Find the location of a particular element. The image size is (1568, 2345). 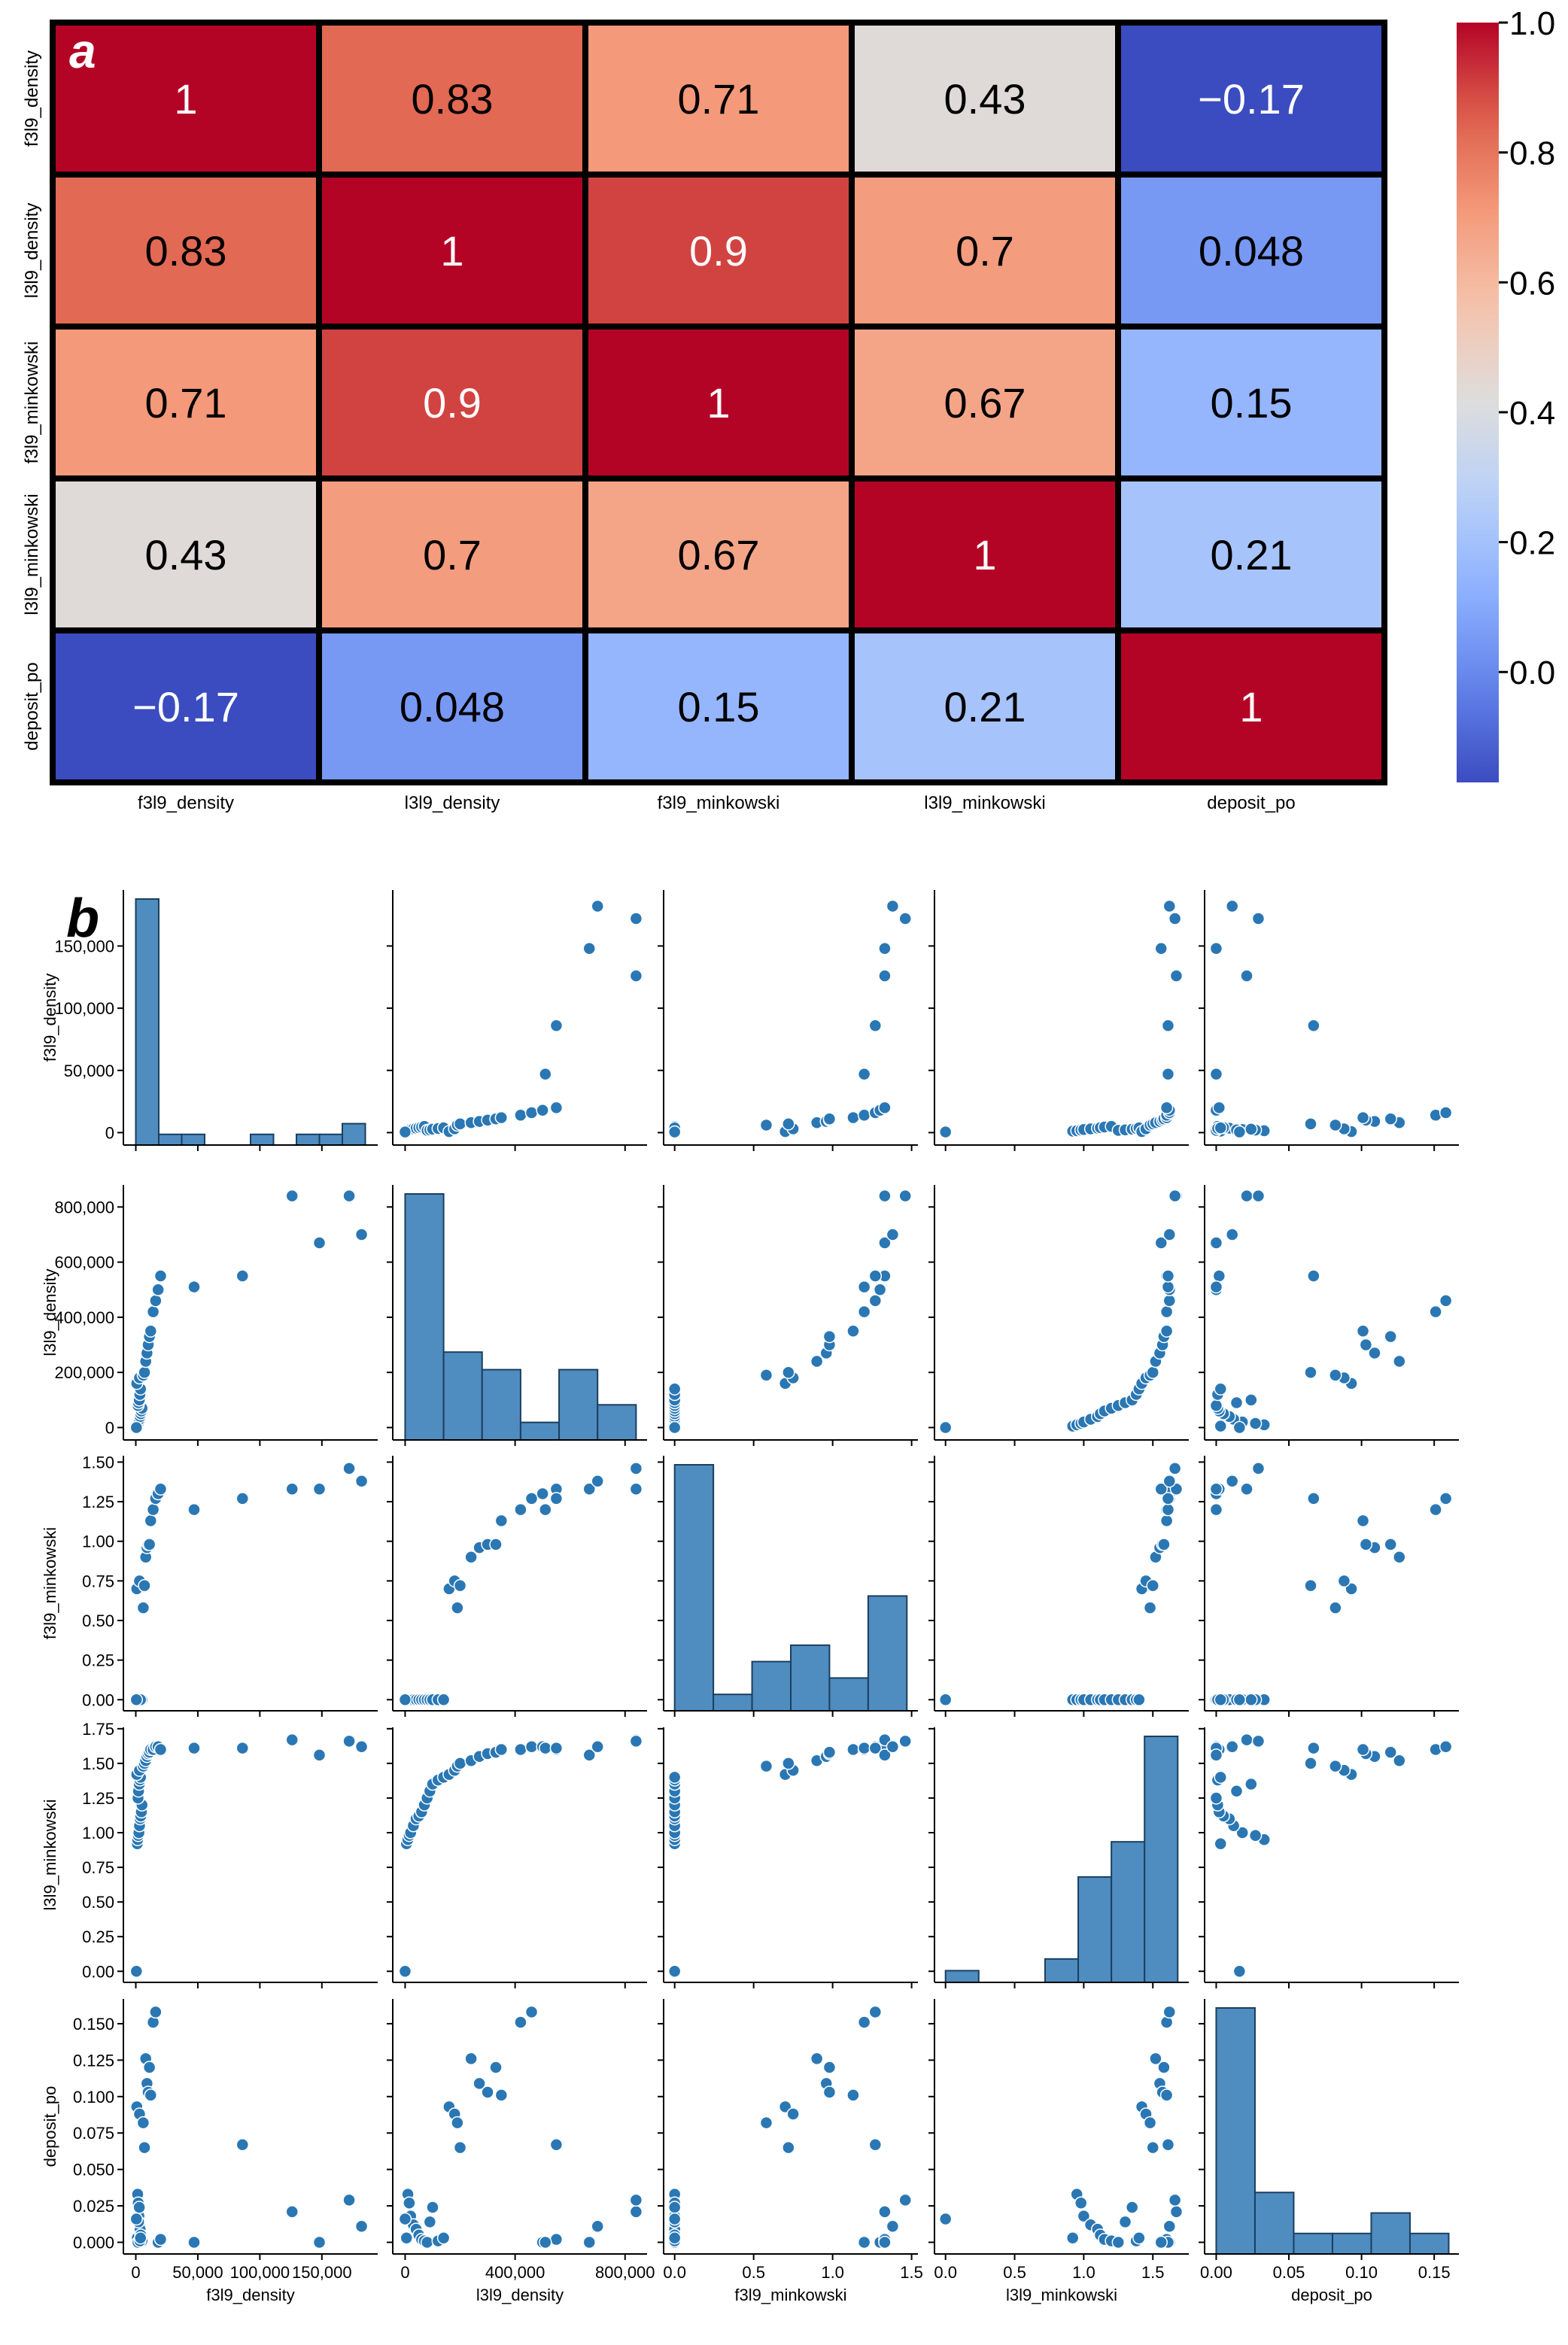

y-tick-label: 0.150 is located at coordinates (93, 2024).